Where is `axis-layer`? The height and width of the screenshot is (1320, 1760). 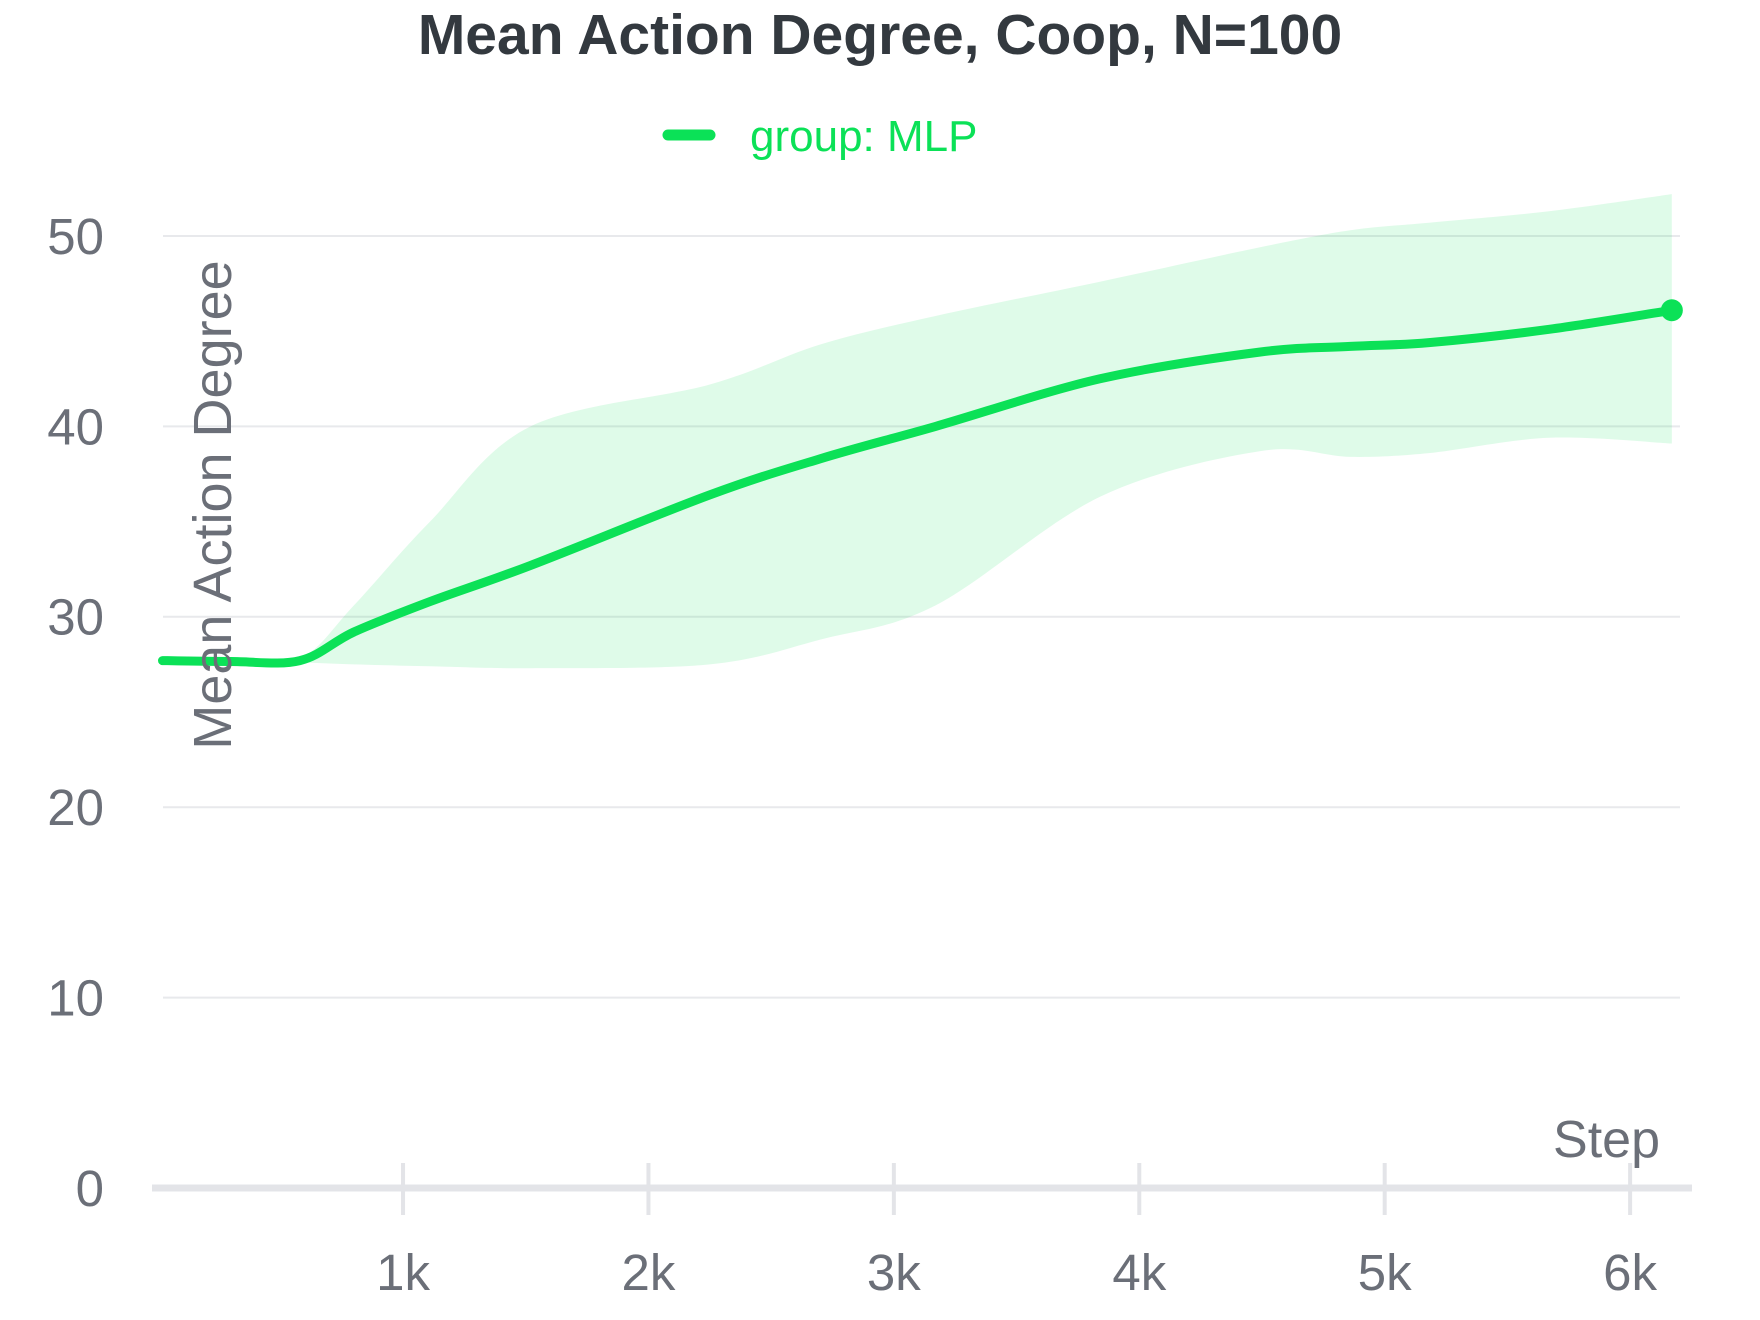
axis-layer is located at coordinates (922, 1189).